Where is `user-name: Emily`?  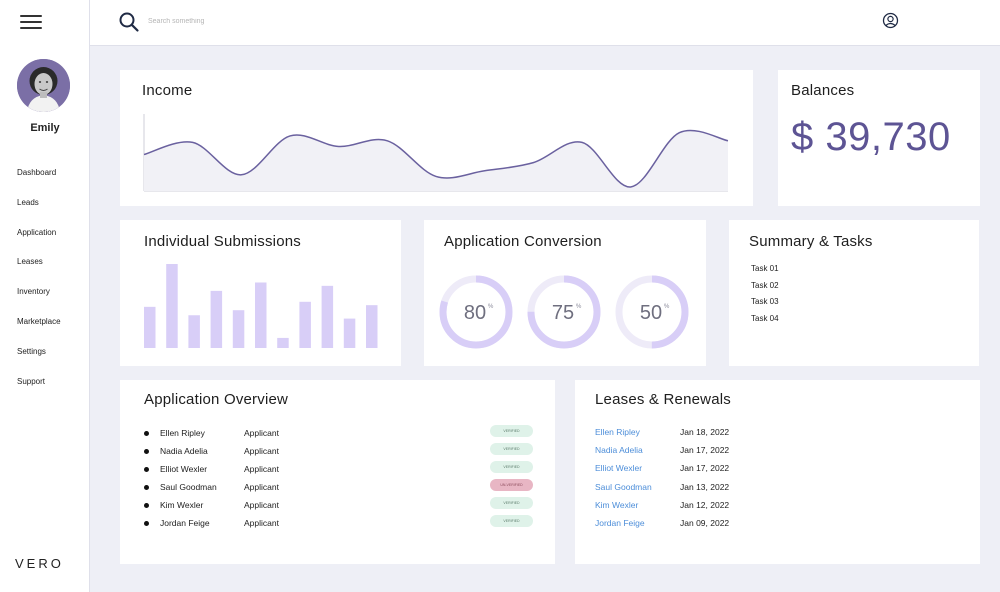
user-name: Emily is located at coordinates (45, 128).